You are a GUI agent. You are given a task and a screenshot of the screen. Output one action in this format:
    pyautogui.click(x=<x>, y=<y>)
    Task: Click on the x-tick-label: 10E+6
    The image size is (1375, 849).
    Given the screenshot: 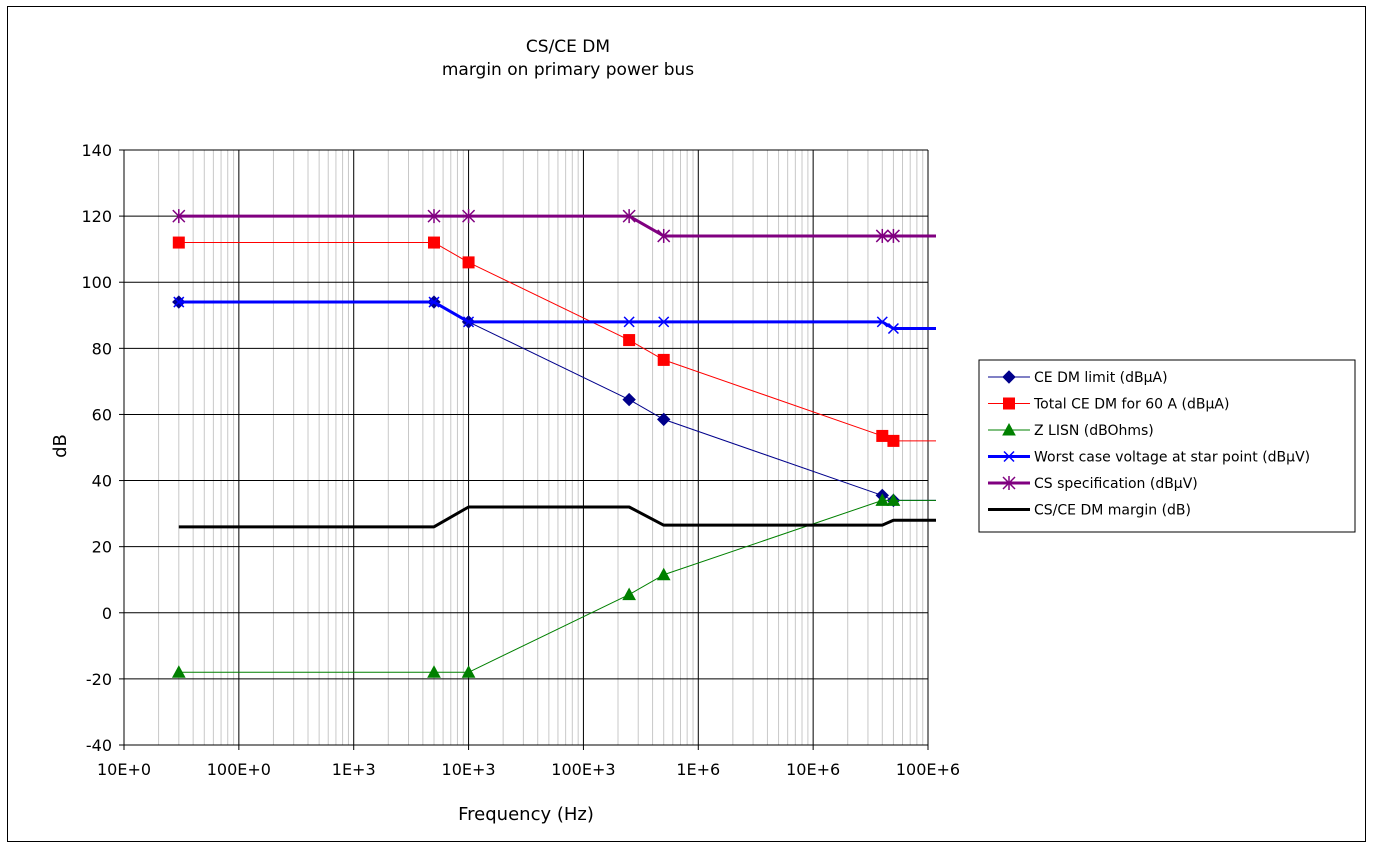 What is the action you would take?
    pyautogui.click(x=813, y=769)
    